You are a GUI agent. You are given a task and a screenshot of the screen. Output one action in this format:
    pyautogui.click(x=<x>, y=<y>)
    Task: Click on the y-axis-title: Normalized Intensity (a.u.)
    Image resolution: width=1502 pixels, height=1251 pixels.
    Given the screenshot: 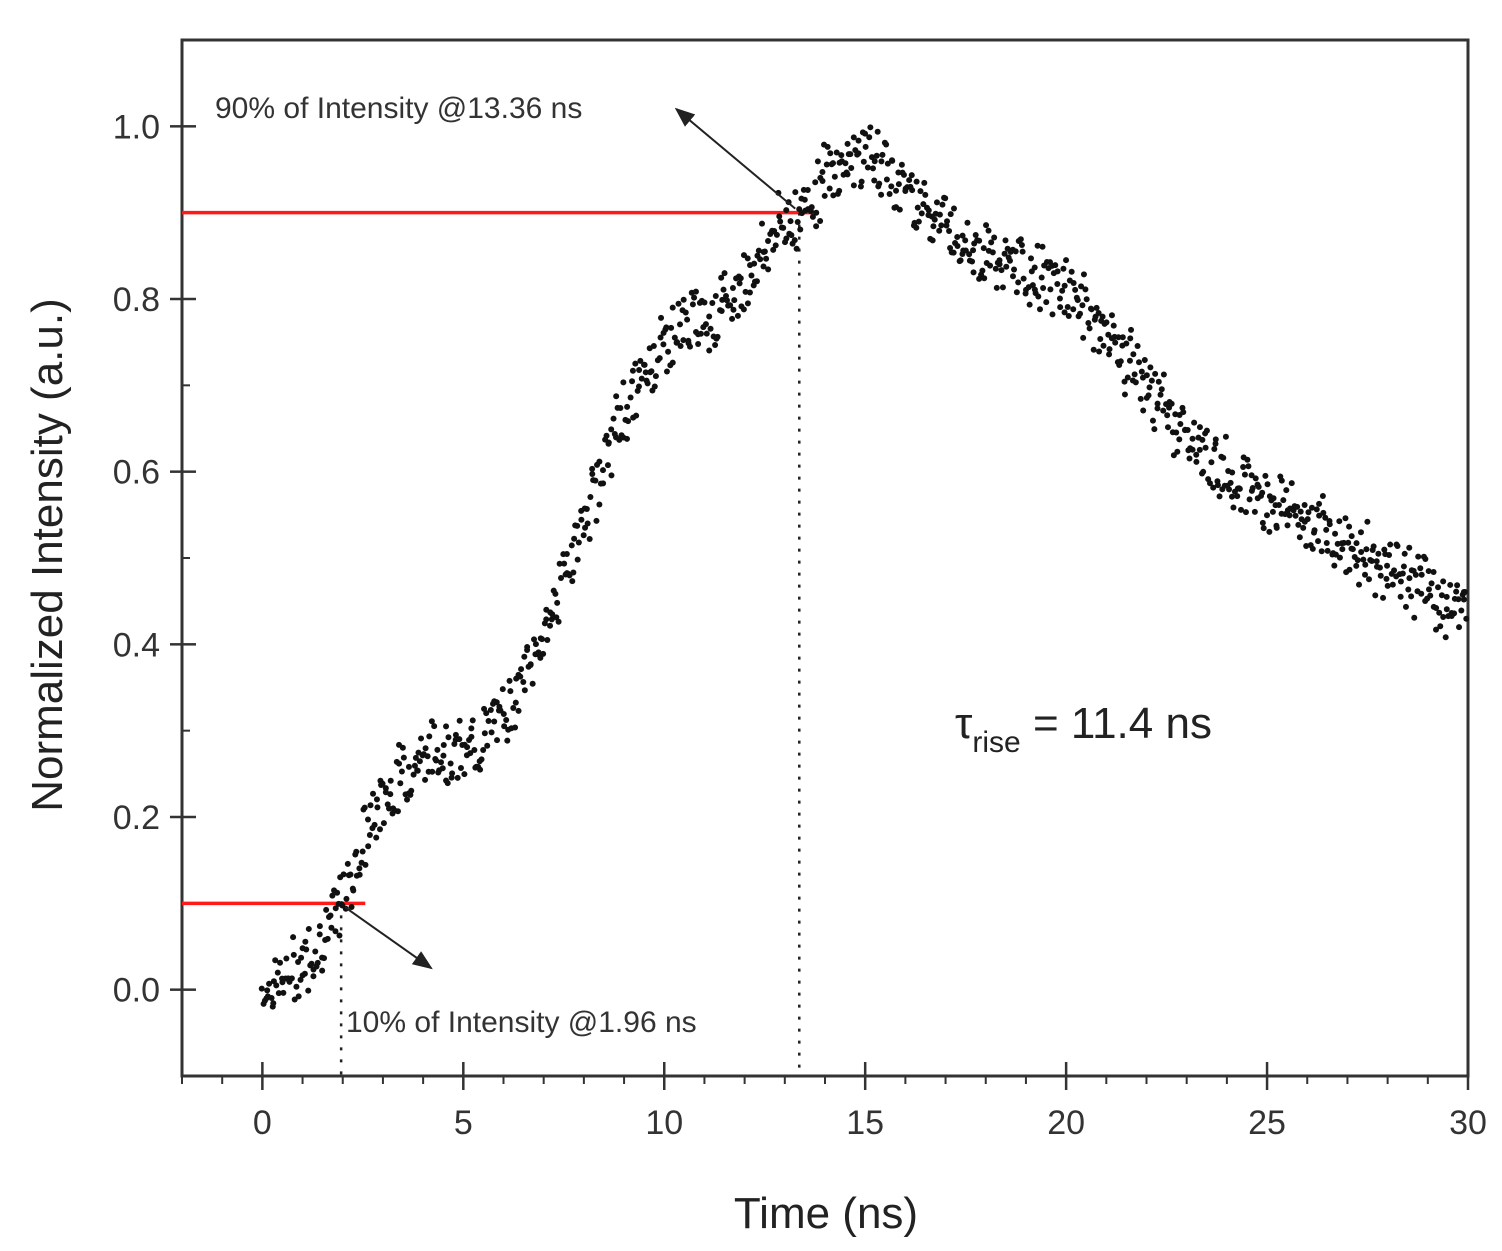 What is the action you would take?
    pyautogui.click(x=47, y=555)
    